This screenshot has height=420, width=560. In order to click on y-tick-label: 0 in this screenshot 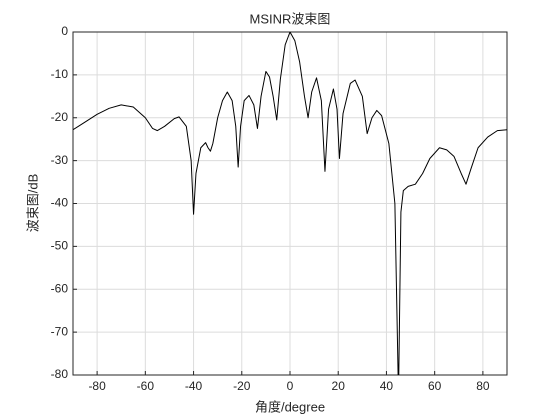, I will do `click(64, 31)`.